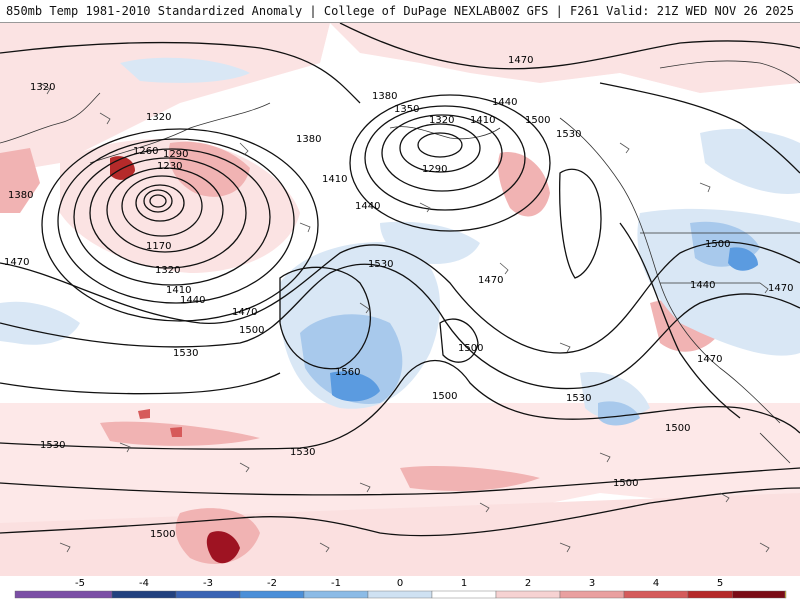 This screenshot has height=604, width=800. Describe the element at coordinates (464, 583) in the screenshot. I see `colorbar-tick-label: 1` at that location.